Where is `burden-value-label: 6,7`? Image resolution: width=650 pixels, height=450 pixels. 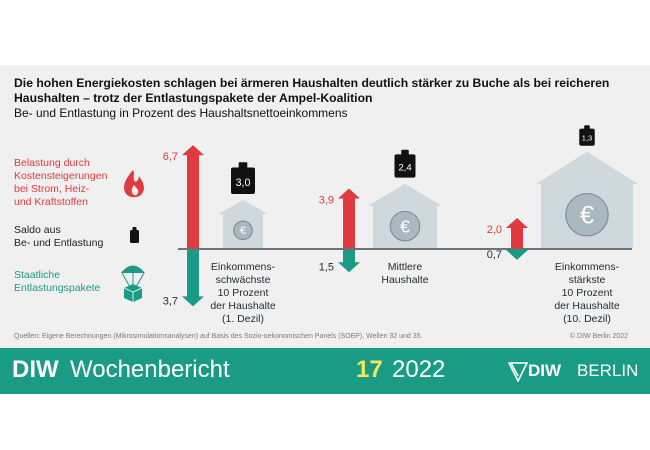
burden-value-label: 6,7 is located at coordinates (170, 157).